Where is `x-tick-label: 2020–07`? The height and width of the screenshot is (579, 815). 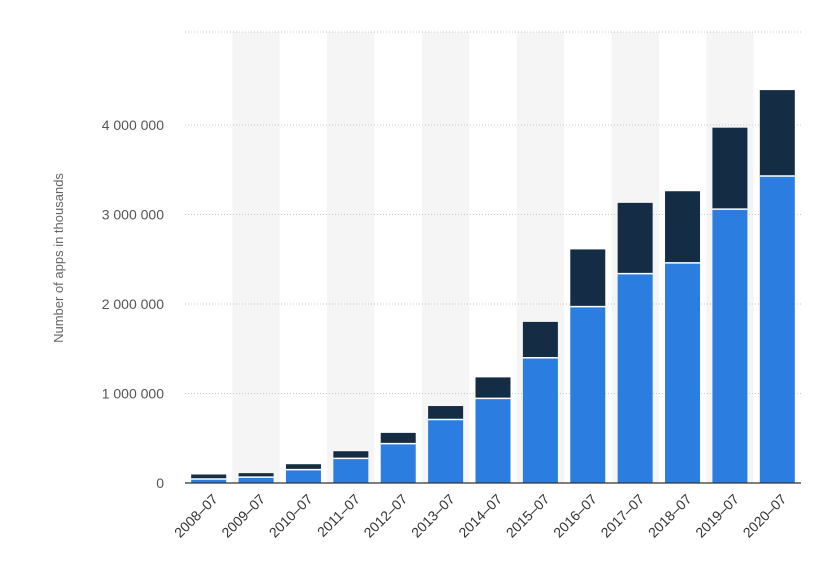 x-tick-label: 2020–07 is located at coordinates (765, 516).